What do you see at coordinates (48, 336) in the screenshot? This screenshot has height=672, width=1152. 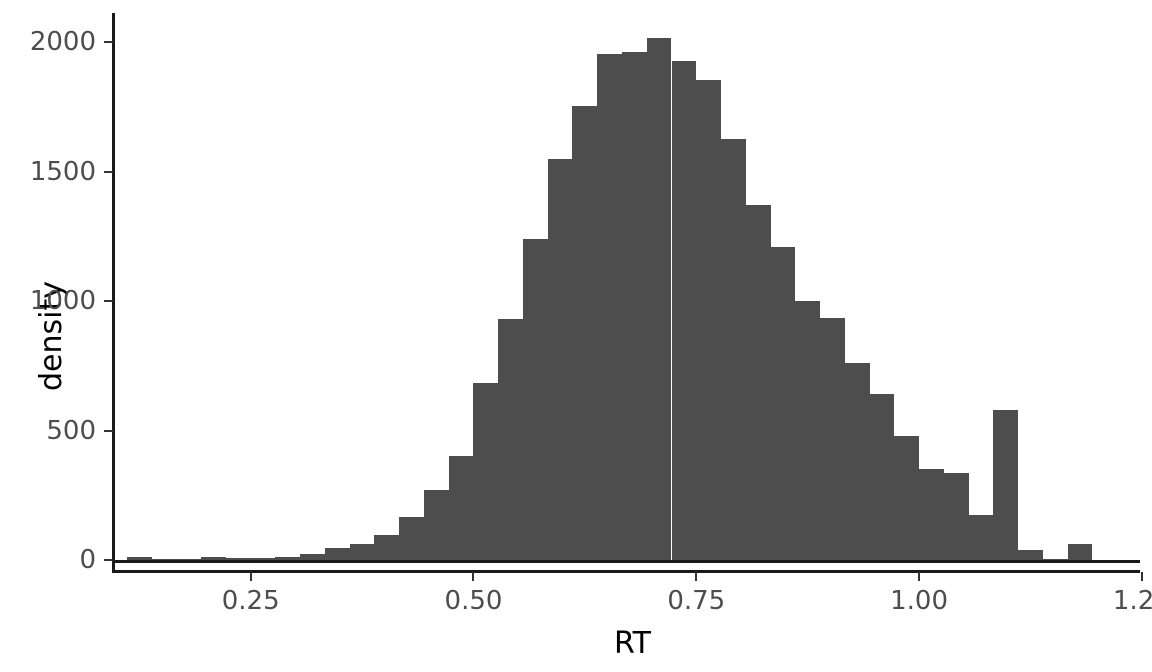 I see `y-axis-tick-labels: 0 500 1000 1500 2000` at bounding box center [48, 336].